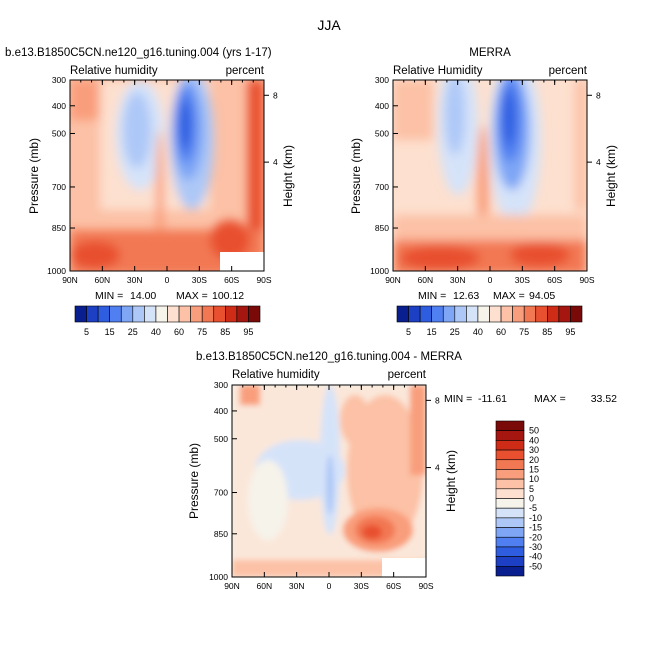 The image size is (658, 658). What do you see at coordinates (535, 518) in the screenshot?
I see `colorbar-label: -10` at bounding box center [535, 518].